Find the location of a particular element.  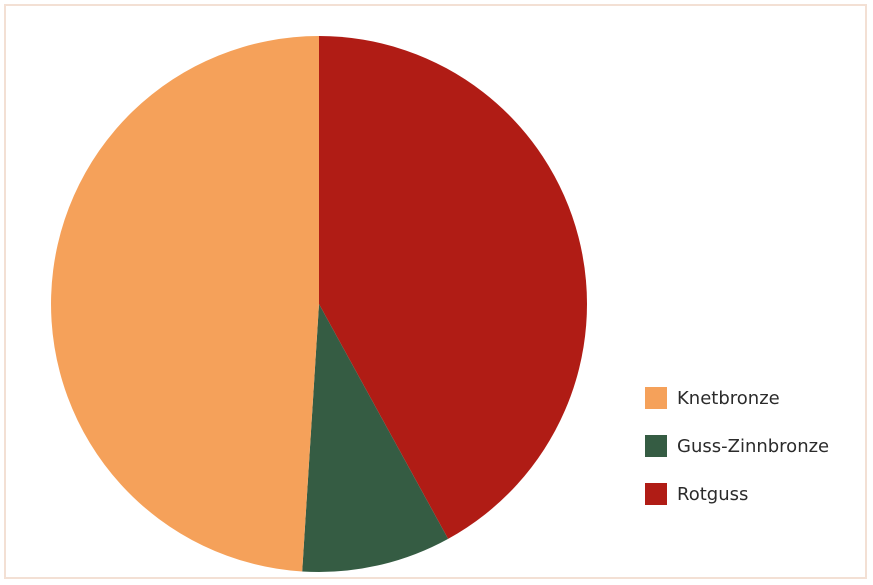

legend-swatch-guss-zinnbronze is located at coordinates (656, 446).